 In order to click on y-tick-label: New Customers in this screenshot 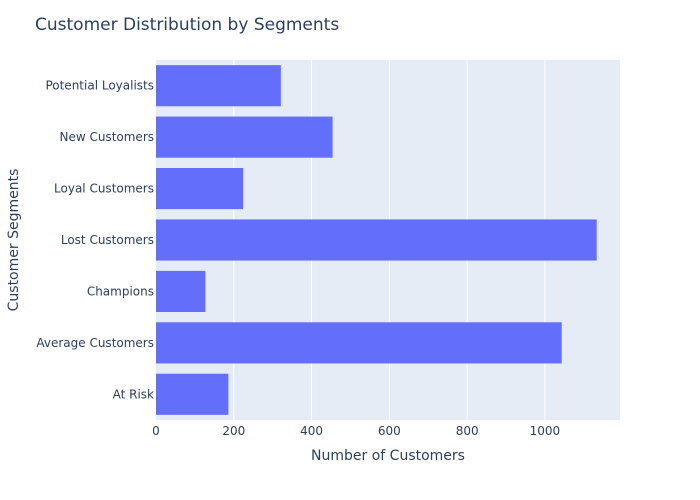, I will do `click(106, 137)`.